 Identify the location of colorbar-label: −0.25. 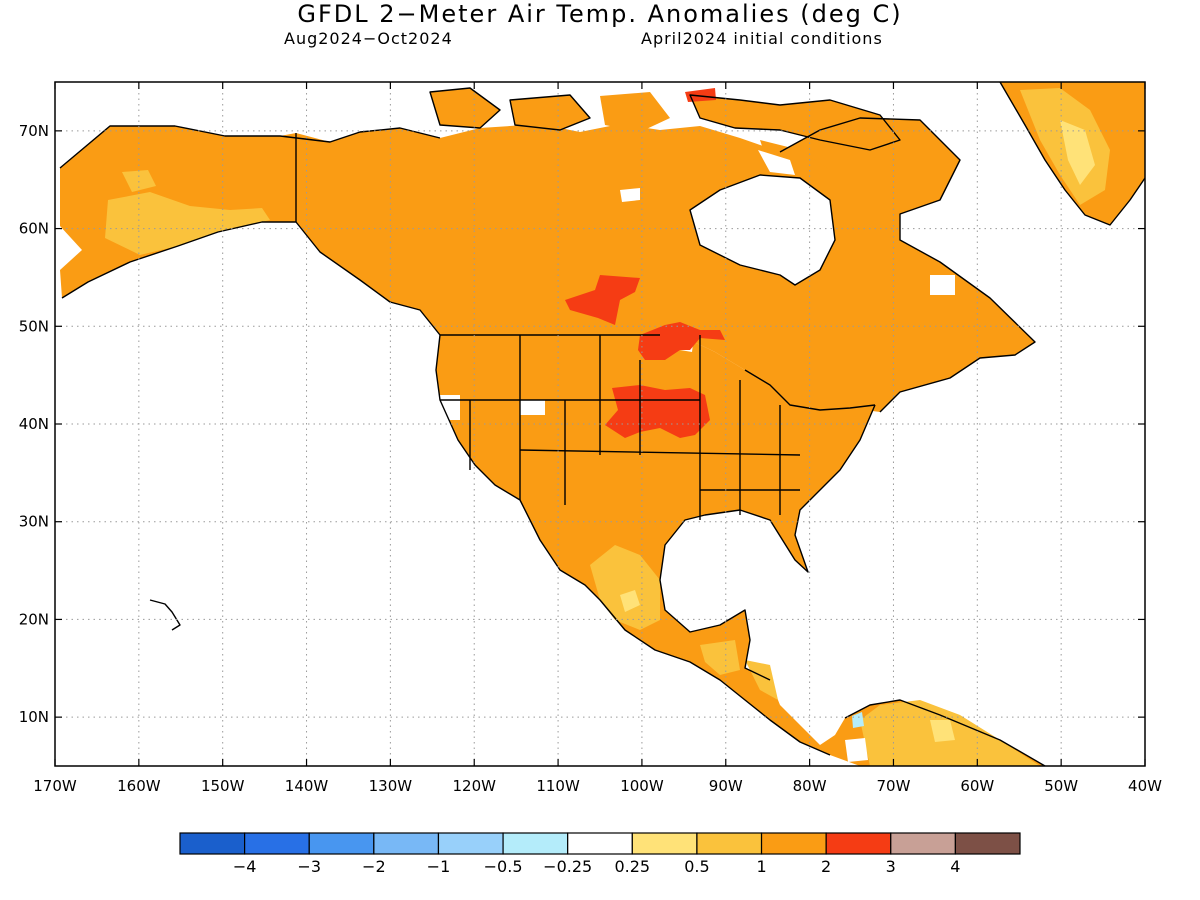
(567, 866).